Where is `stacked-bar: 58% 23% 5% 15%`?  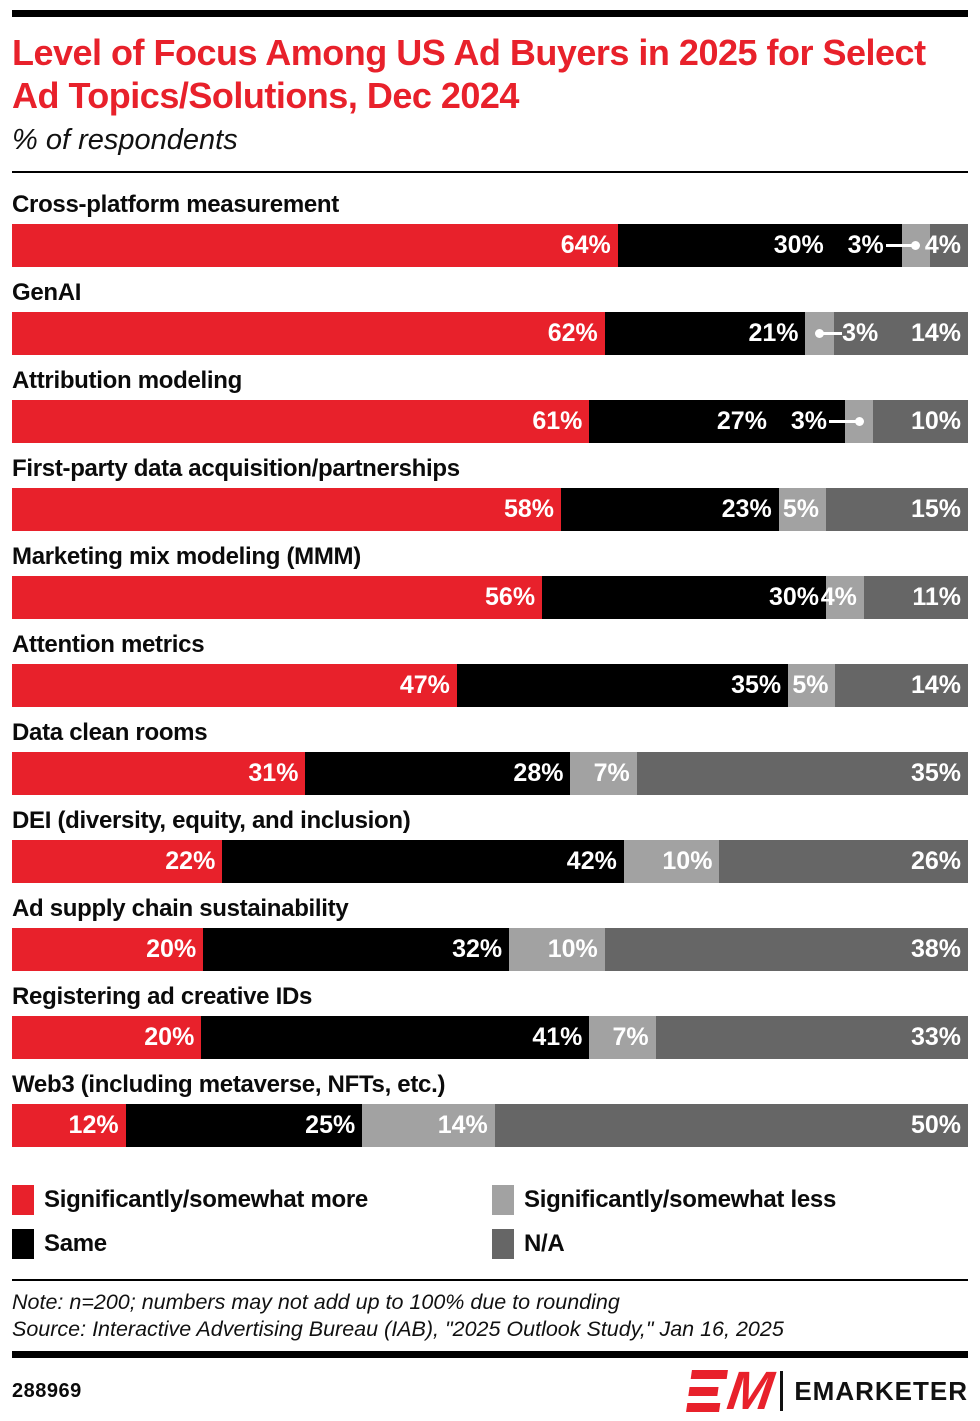
stacked-bar: 58% 23% 5% 15% is located at coordinates (490, 509).